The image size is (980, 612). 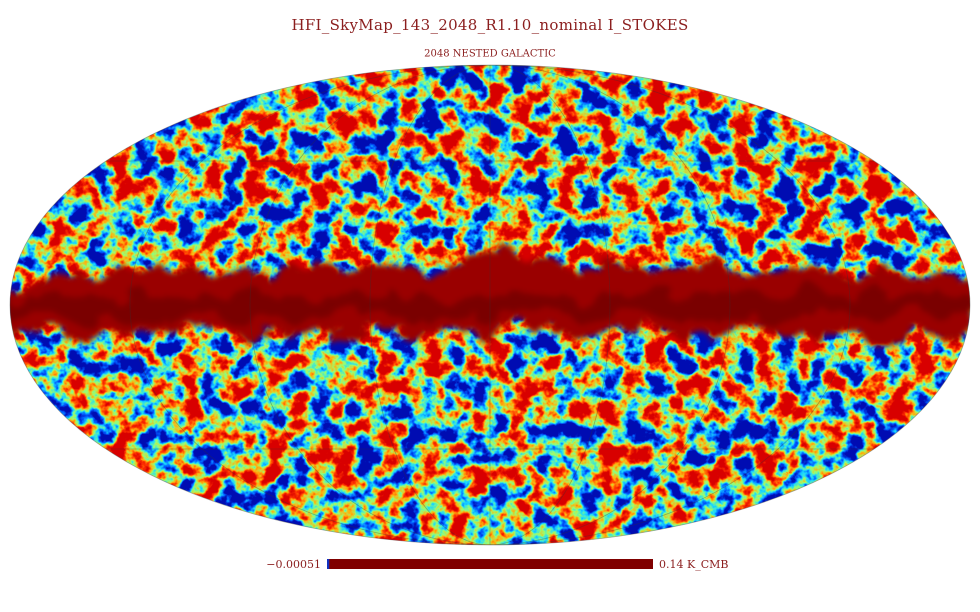 I want to click on map-subtitle: 2048 NESTED GALACTIC, so click(x=490, y=54).